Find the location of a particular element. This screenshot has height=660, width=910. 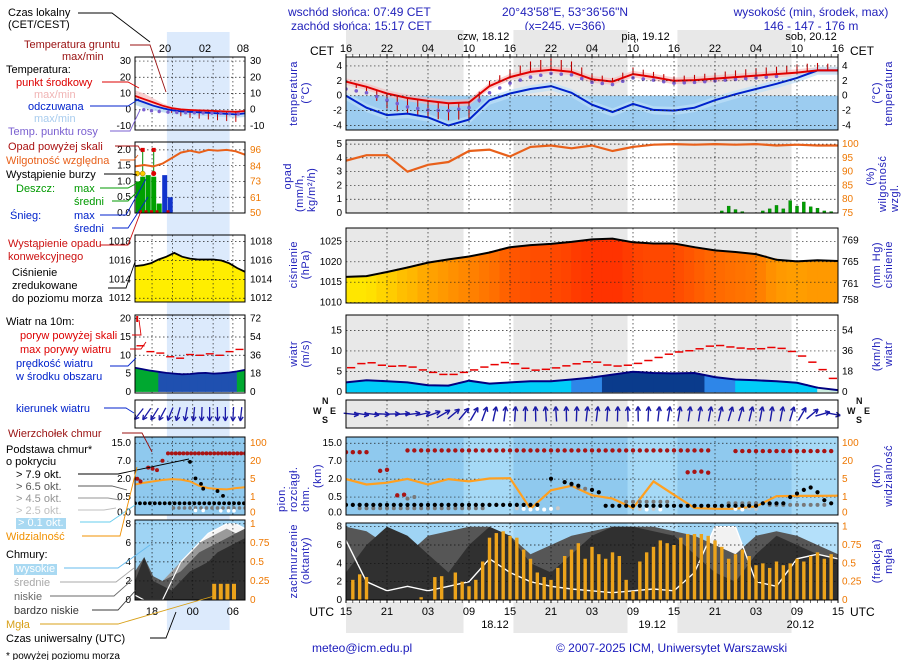

legend-label-36: > 2.5 okt. is located at coordinates (39, 511).